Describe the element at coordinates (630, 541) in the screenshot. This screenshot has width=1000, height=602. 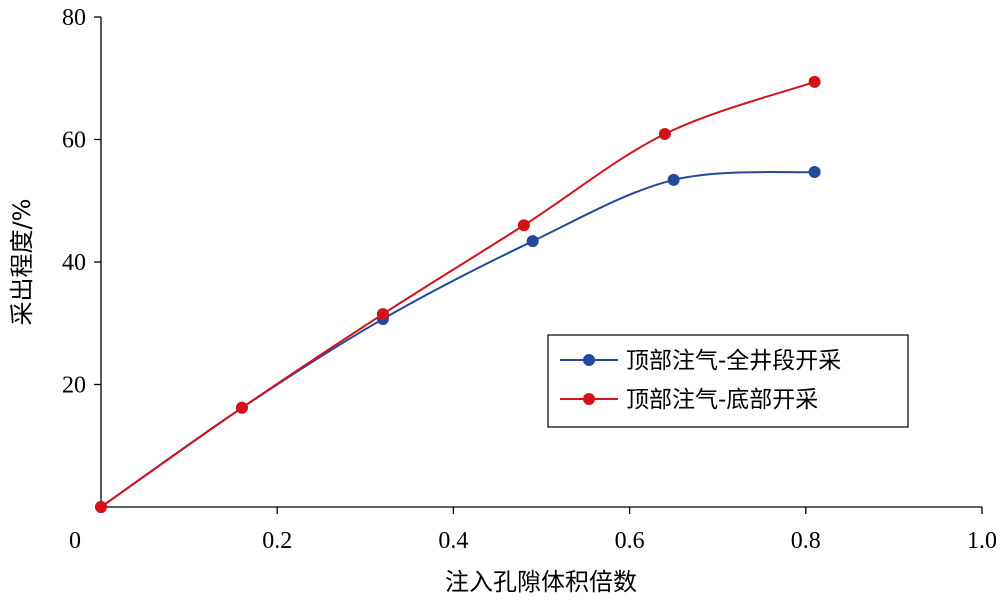
I see `x-tick-label: 0.6` at that location.